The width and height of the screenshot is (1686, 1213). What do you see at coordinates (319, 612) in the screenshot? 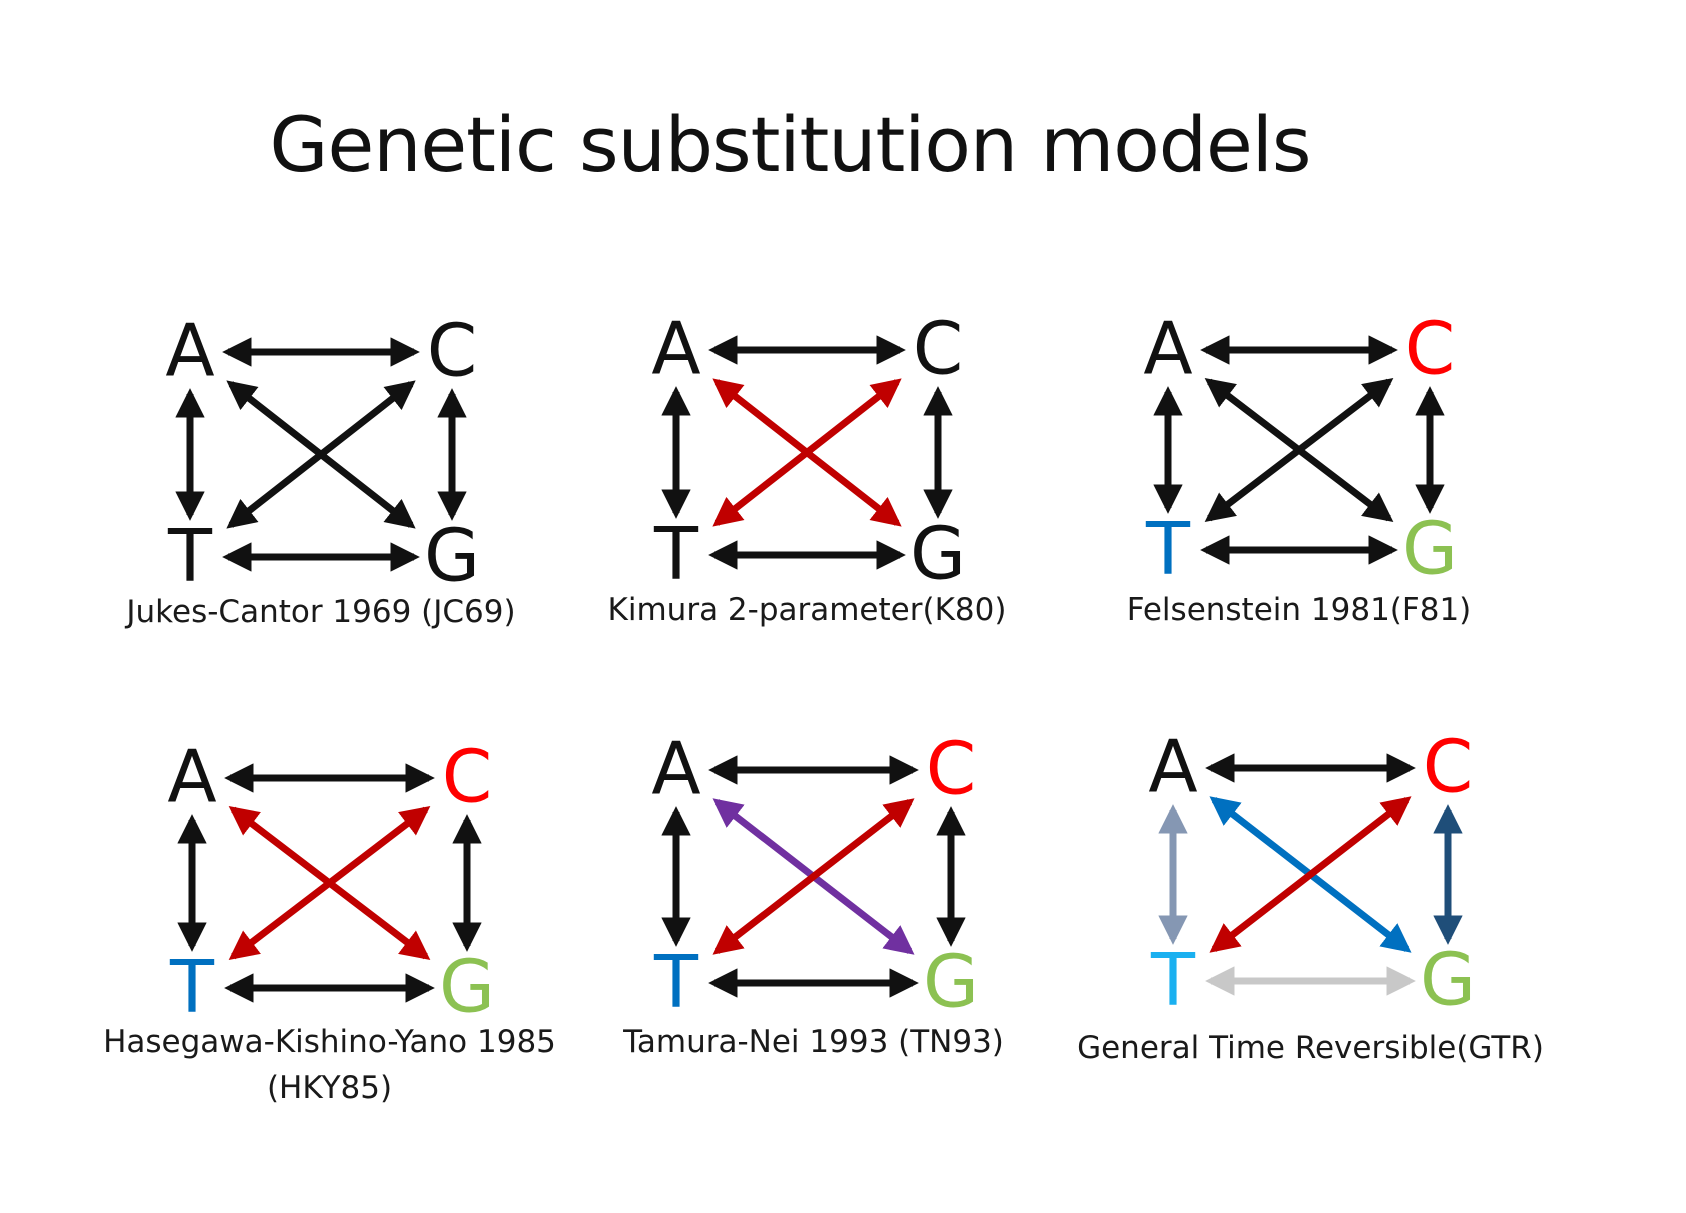
I see `model-caption: Jukes-Cantor 1969 (JC69)` at bounding box center [319, 612].